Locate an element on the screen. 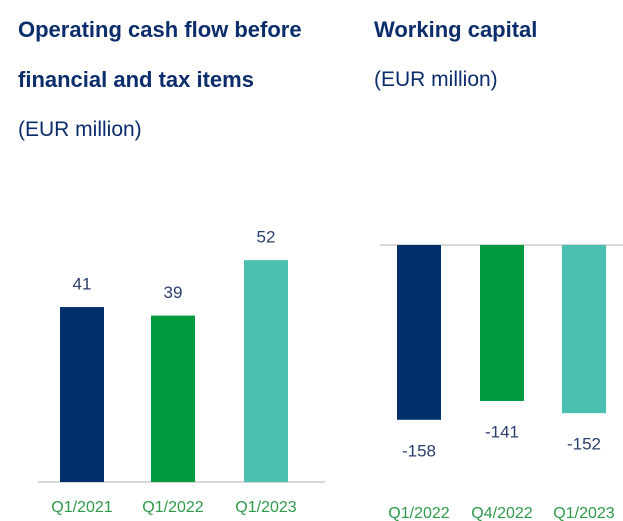  value-label: -158 is located at coordinates (419, 450).